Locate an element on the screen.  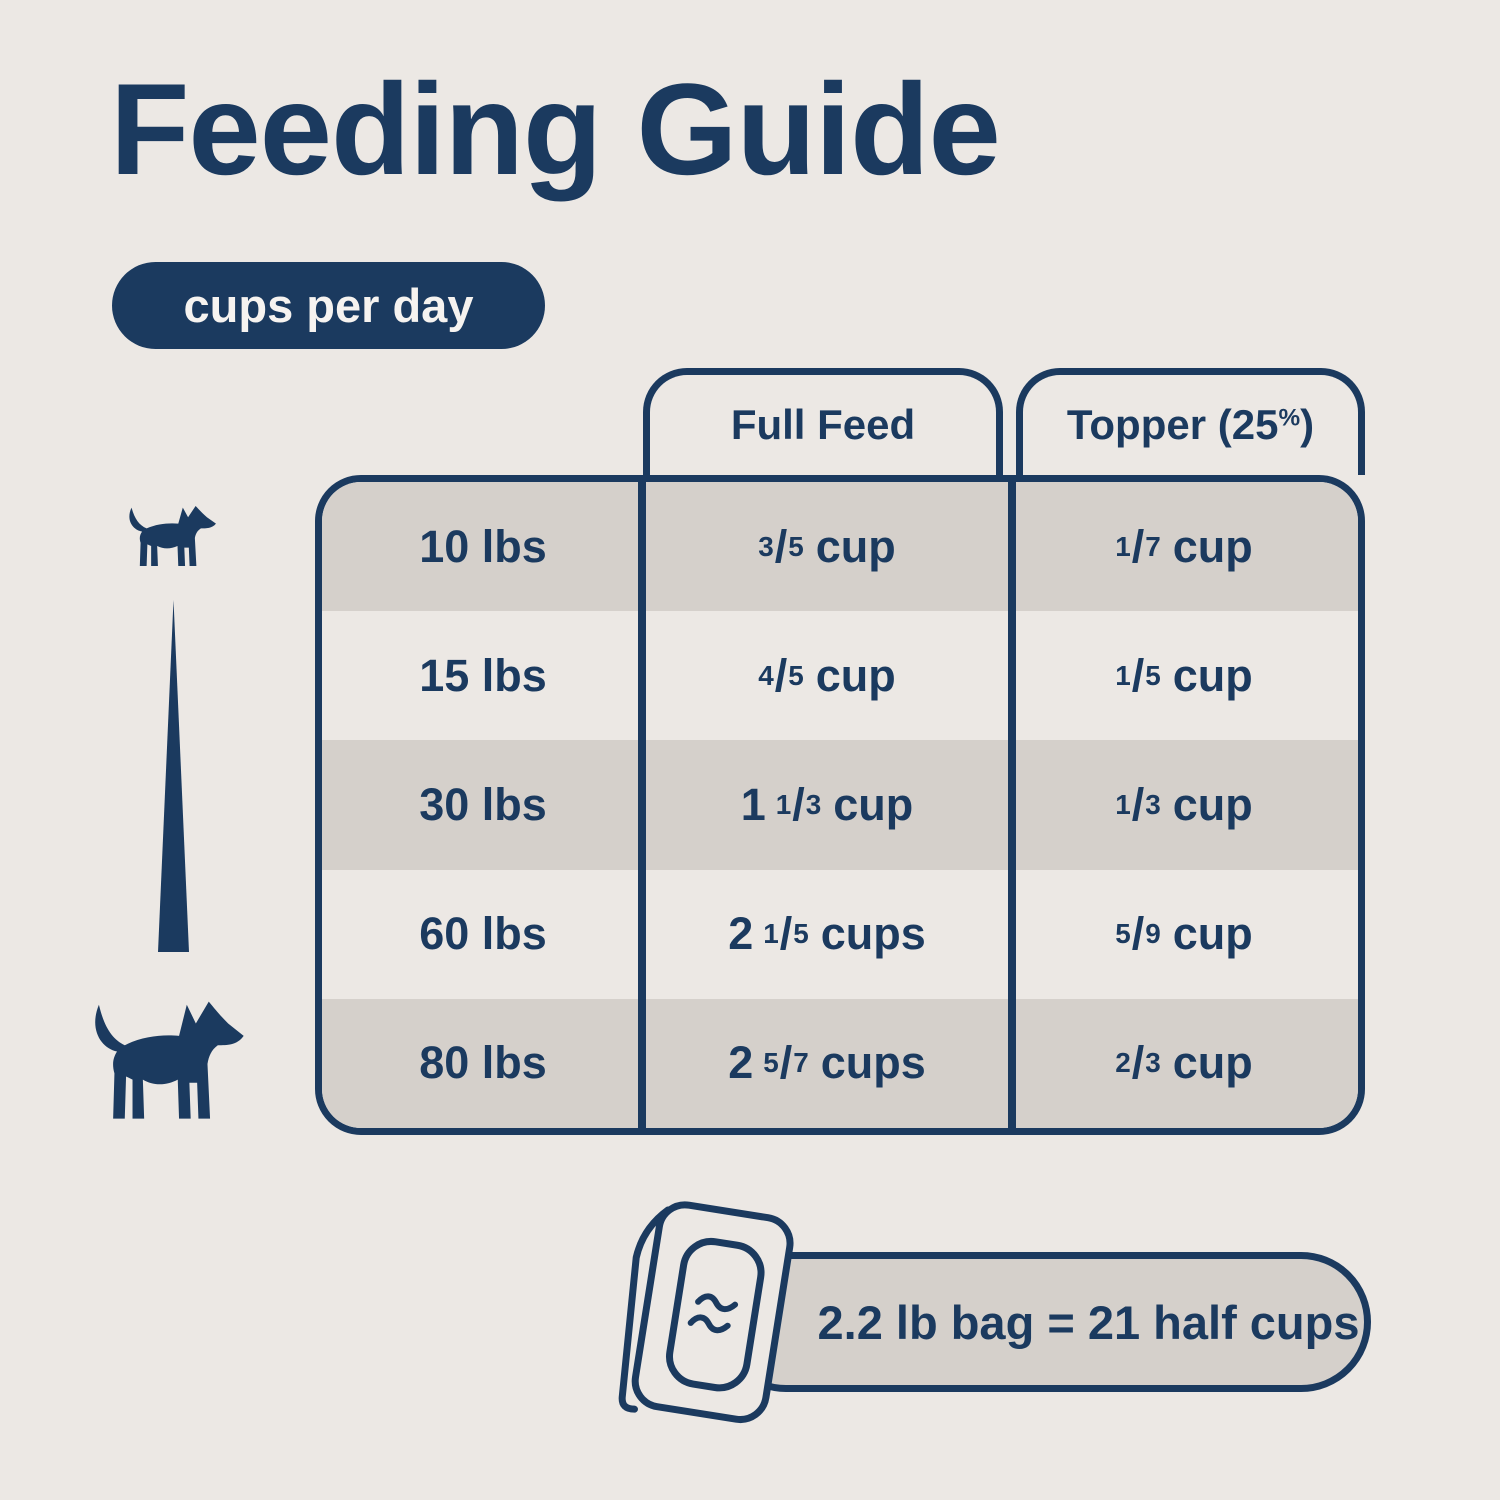
full-feed-cell: 3/5 cup is located at coordinates (827, 546).